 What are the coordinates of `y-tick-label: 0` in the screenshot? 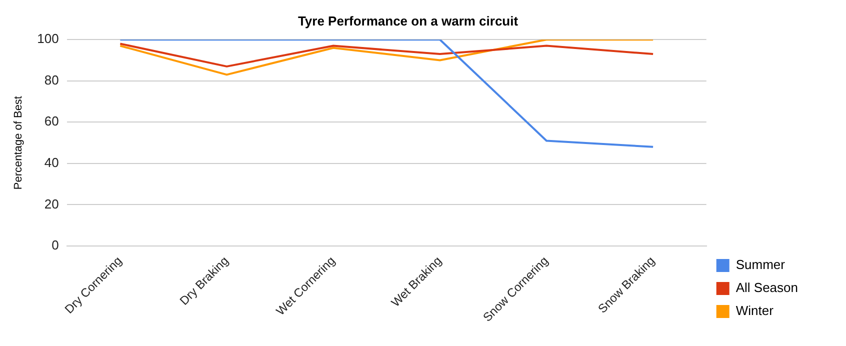 It's located at (55, 245).